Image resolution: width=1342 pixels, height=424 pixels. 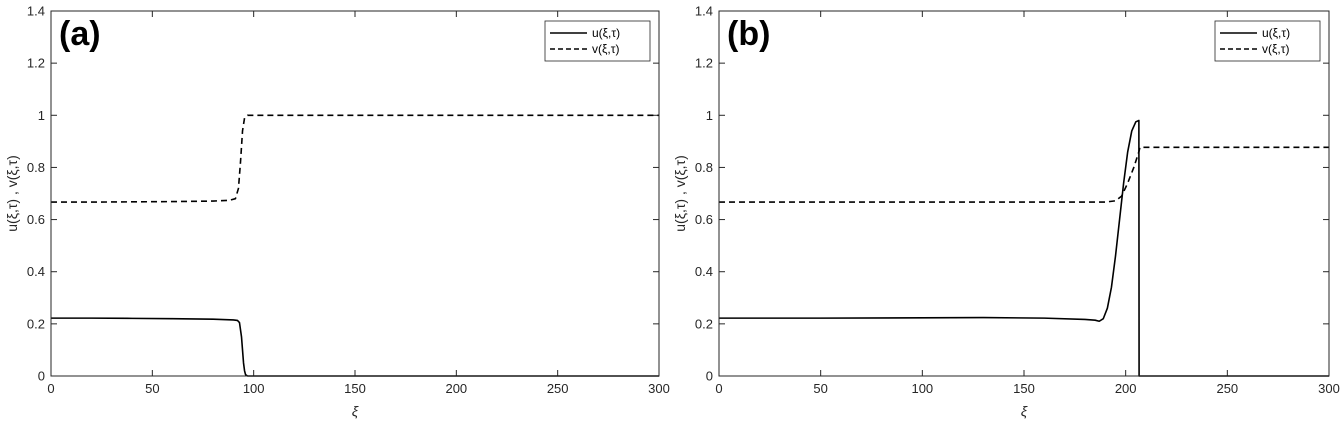 I want to click on panel-label: (a), so click(x=80, y=34).